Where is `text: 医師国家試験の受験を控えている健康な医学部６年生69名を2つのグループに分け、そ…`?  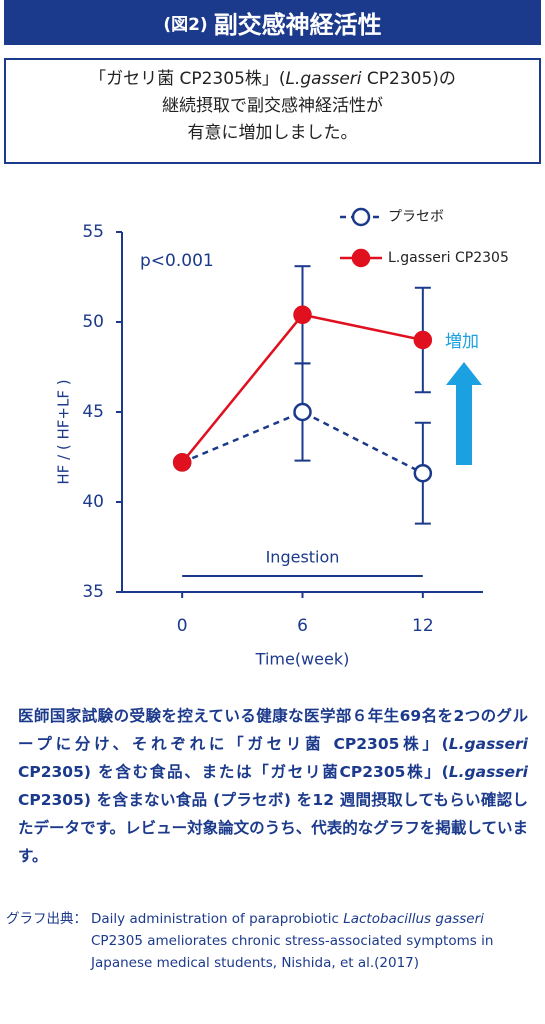 text: 医師国家試験の受験を控えている健康な医学部６年生69名を2つのグループに分け、そ… is located at coordinates (273, 730).